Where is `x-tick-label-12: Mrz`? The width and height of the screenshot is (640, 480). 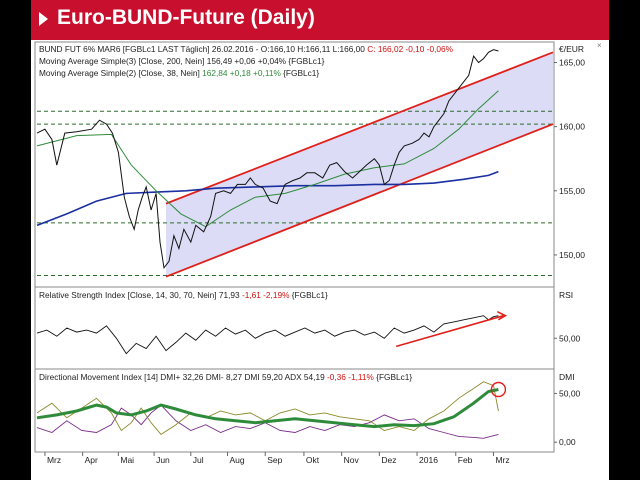 x-tick-label-12: Mrz is located at coordinates (502, 460).